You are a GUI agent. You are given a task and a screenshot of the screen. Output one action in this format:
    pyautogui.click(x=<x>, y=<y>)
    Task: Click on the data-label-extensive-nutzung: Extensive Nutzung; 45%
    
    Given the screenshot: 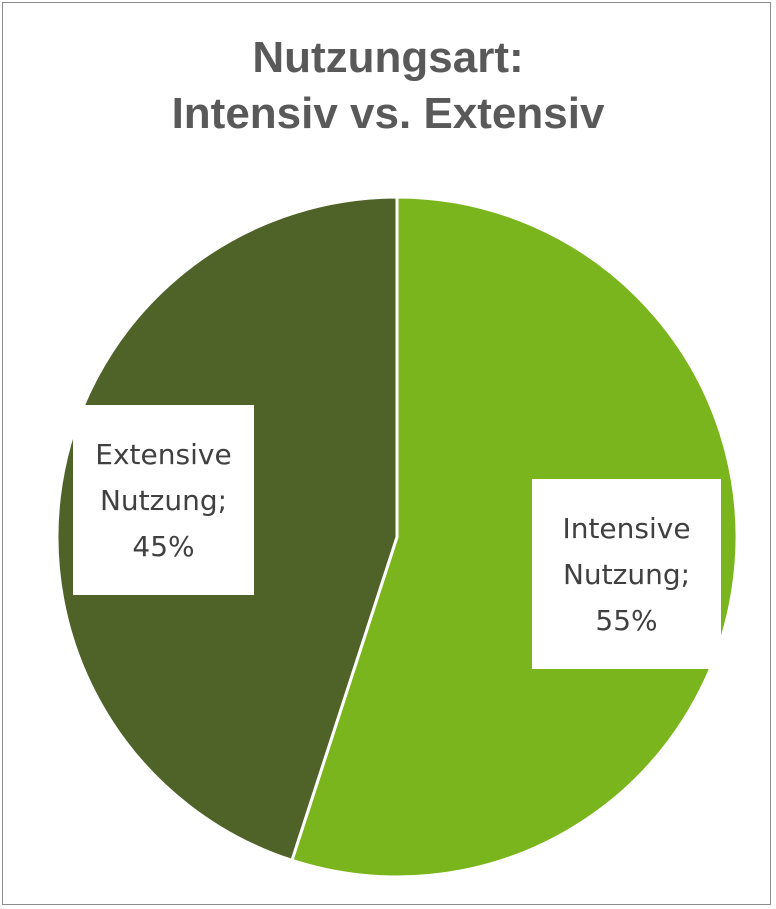 What is the action you would take?
    pyautogui.click(x=163, y=500)
    